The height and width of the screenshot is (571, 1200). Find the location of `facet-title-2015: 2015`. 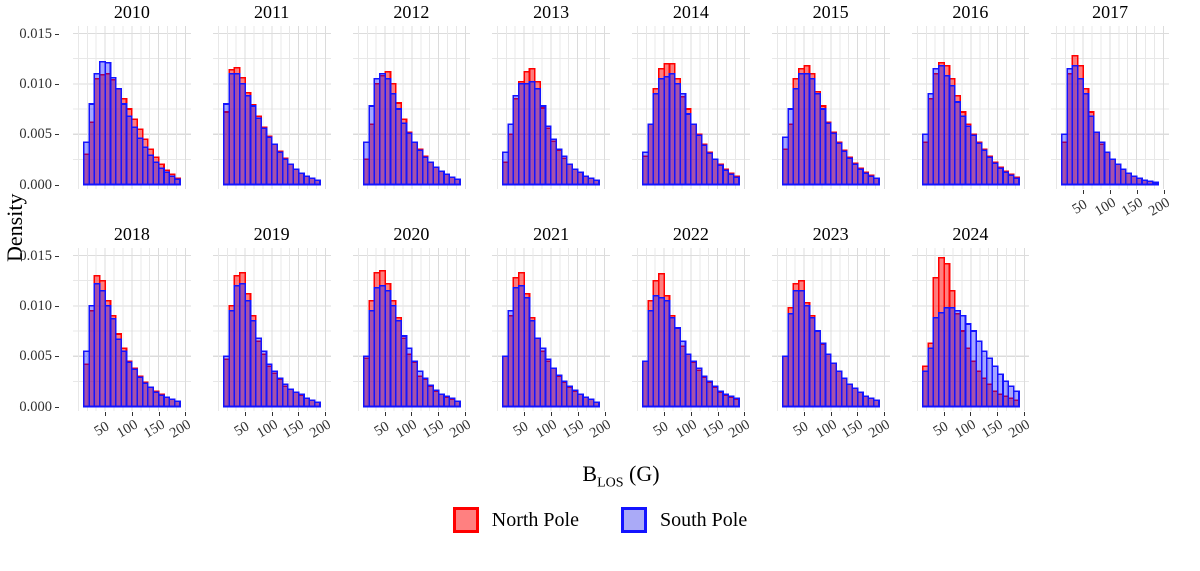

facet-title-2015: 2015 is located at coordinates (830, 12).